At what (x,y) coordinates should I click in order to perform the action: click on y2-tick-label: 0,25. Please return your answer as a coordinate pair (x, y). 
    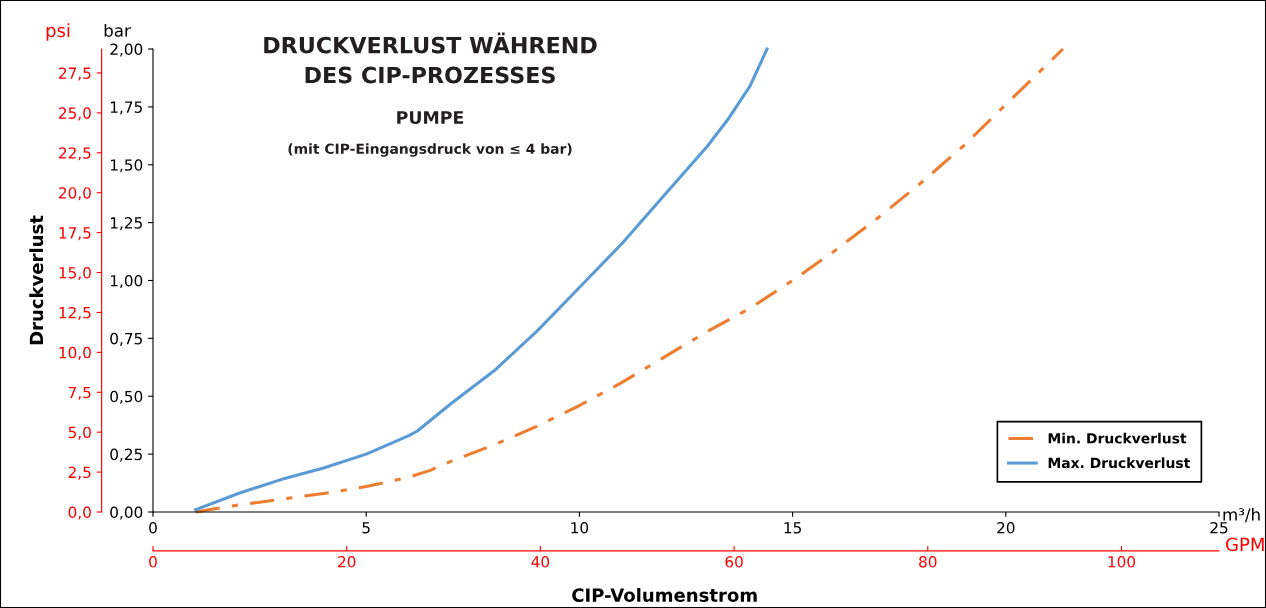
    Looking at the image, I should click on (126, 455).